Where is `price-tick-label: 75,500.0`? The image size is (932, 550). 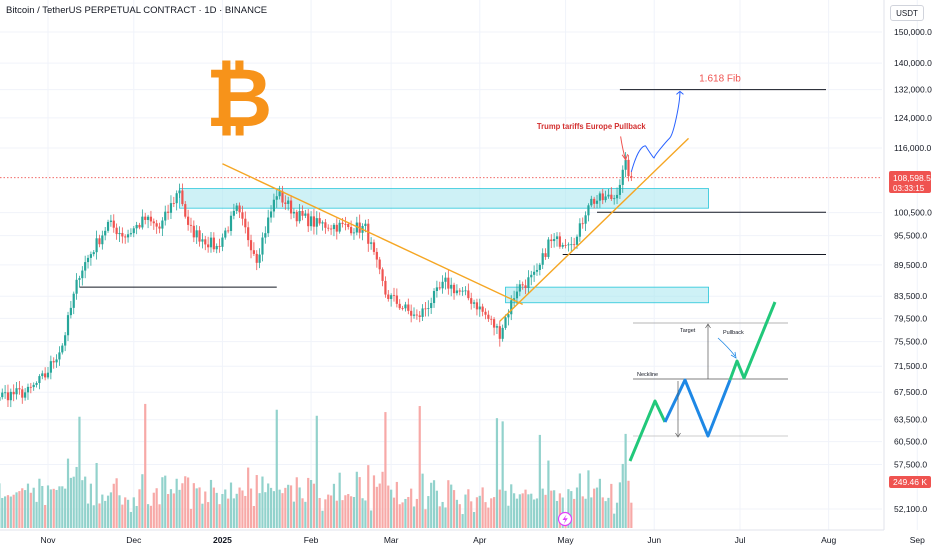
price-tick-label: 75,500.0 is located at coordinates (910, 342).